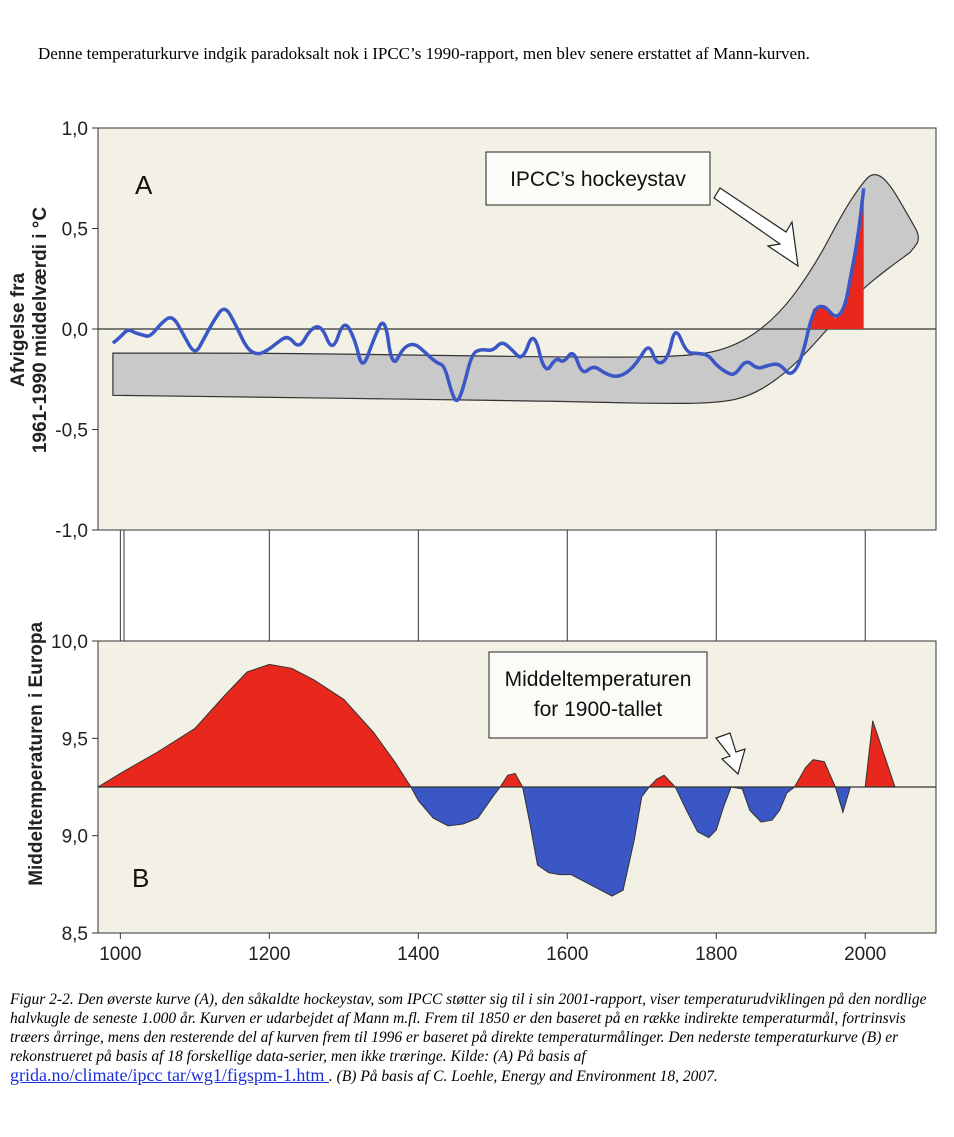  I want to click on mean-label-line2: for 1900-tallet, so click(598, 709).